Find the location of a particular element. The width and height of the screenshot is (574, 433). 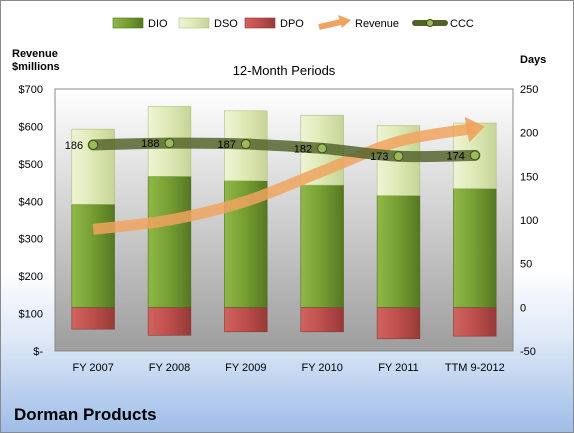

left-tick-label: $100 is located at coordinates (31, 315).